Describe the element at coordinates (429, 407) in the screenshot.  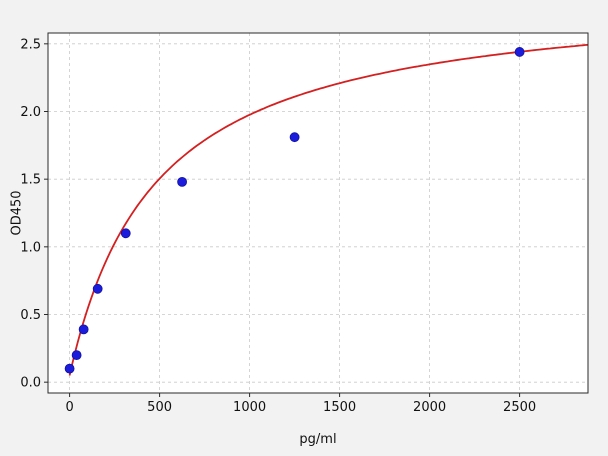
I see `x-tick-label: 2000` at that location.